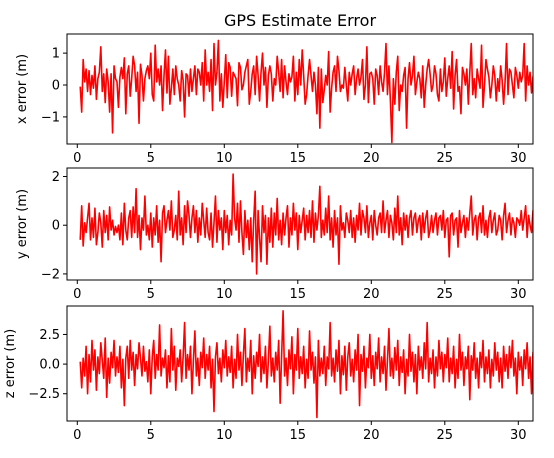 The image size is (554, 458). I want to click on y-tick-label: 2, so click(56, 177).